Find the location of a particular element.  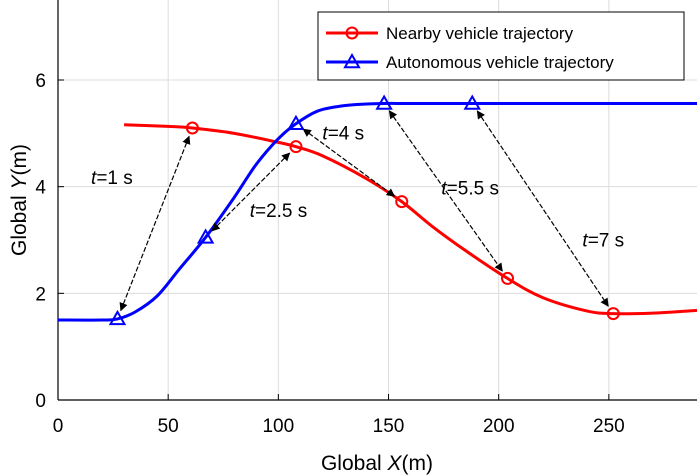

time-annotation: t=4 s is located at coordinates (343, 134).